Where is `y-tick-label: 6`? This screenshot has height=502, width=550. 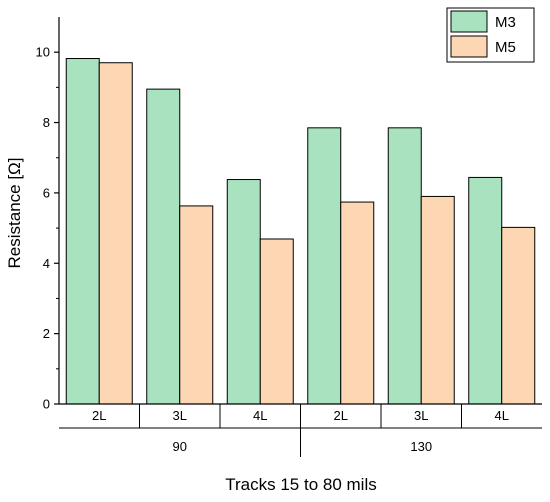 y-tick-label: 6 is located at coordinates (46, 192).